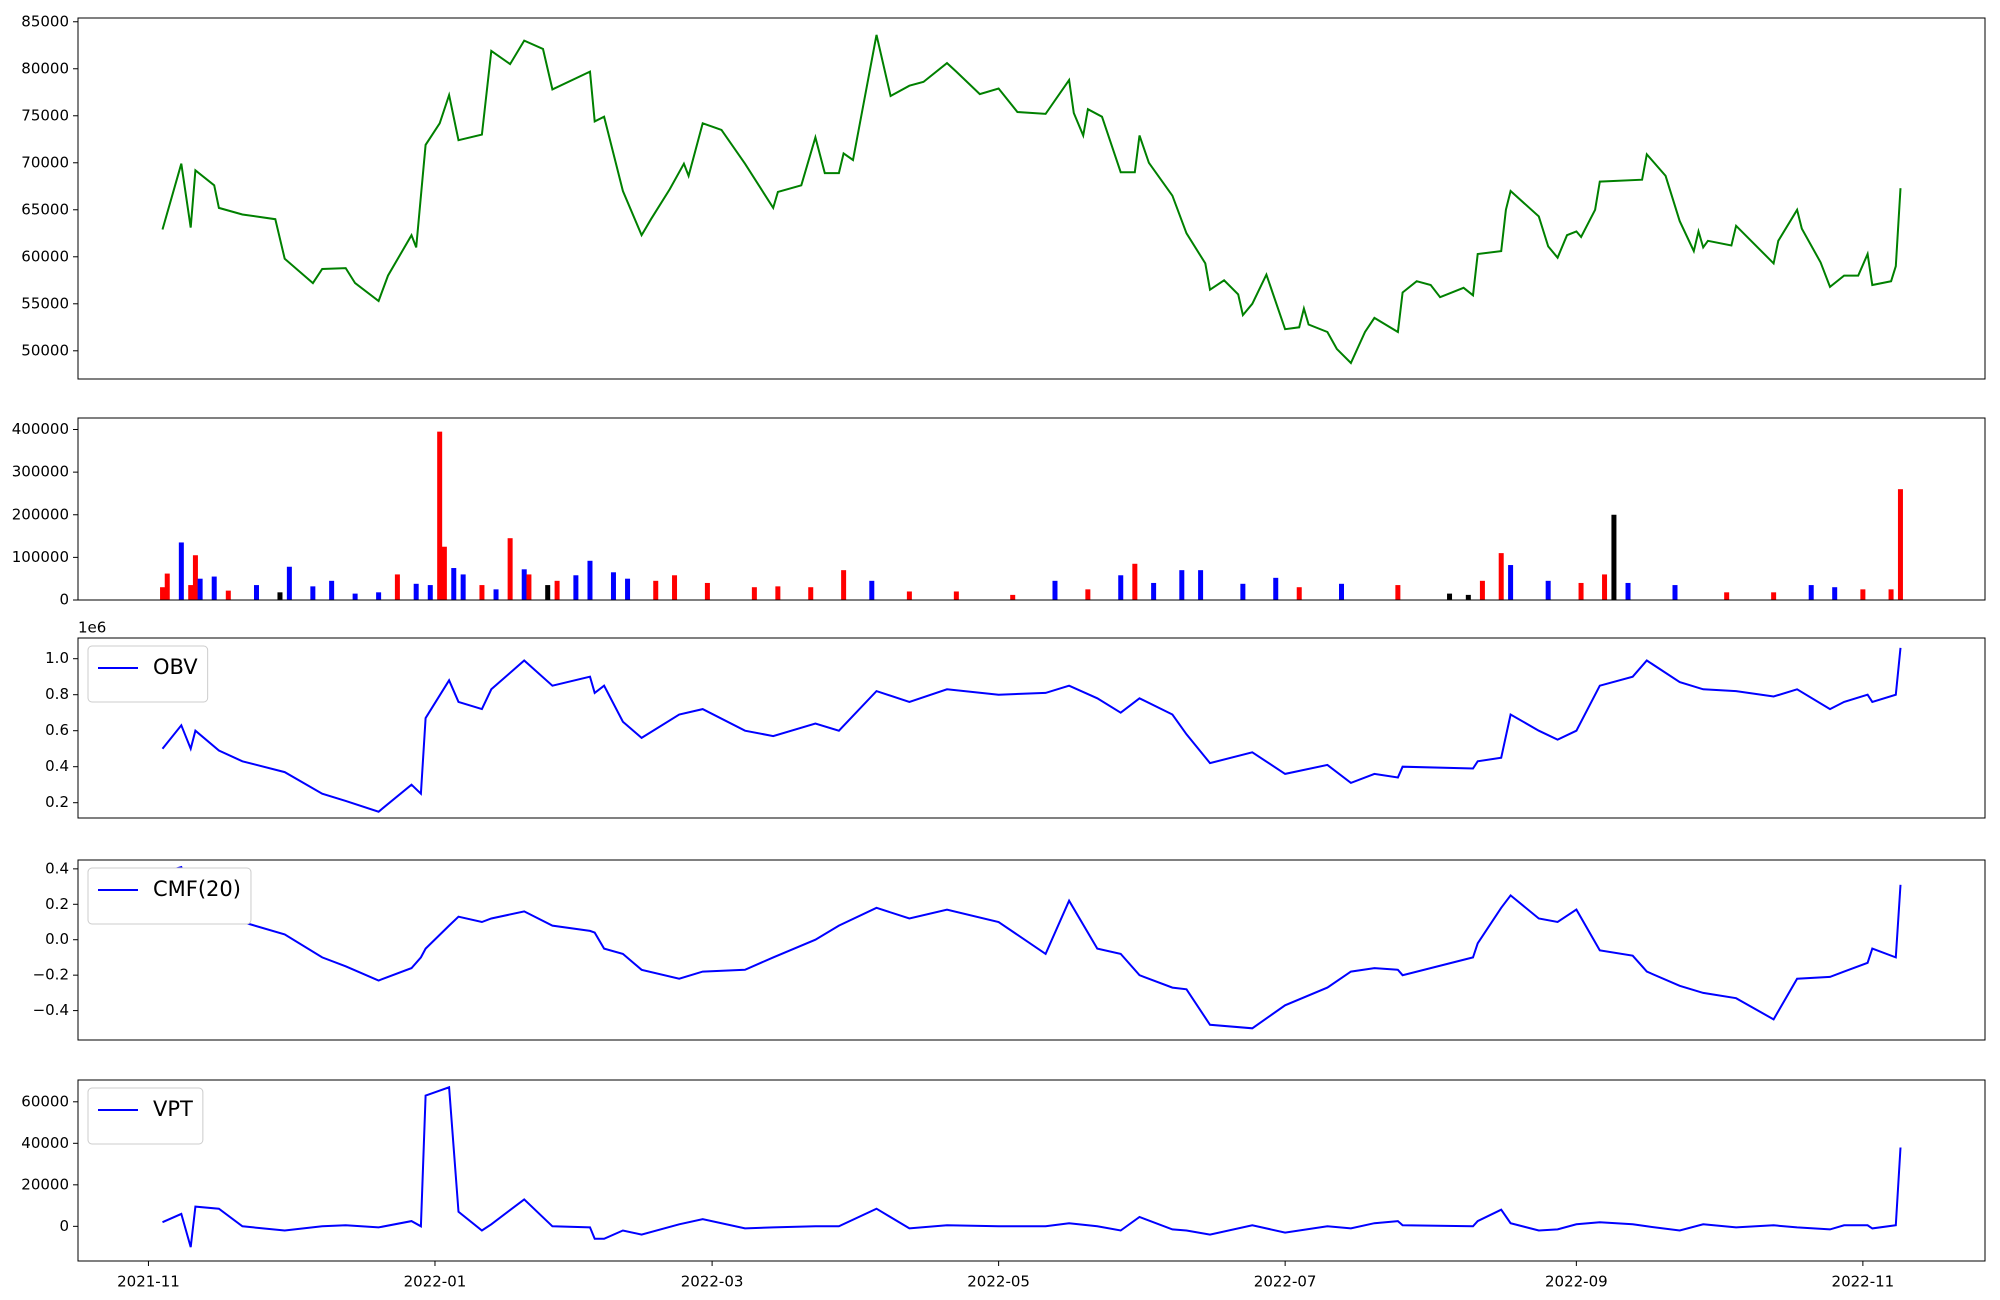 Image resolution: width=2000 pixels, height=1300 pixels. What do you see at coordinates (40, 514) in the screenshot?
I see `y-tick-label: 200000` at bounding box center [40, 514].